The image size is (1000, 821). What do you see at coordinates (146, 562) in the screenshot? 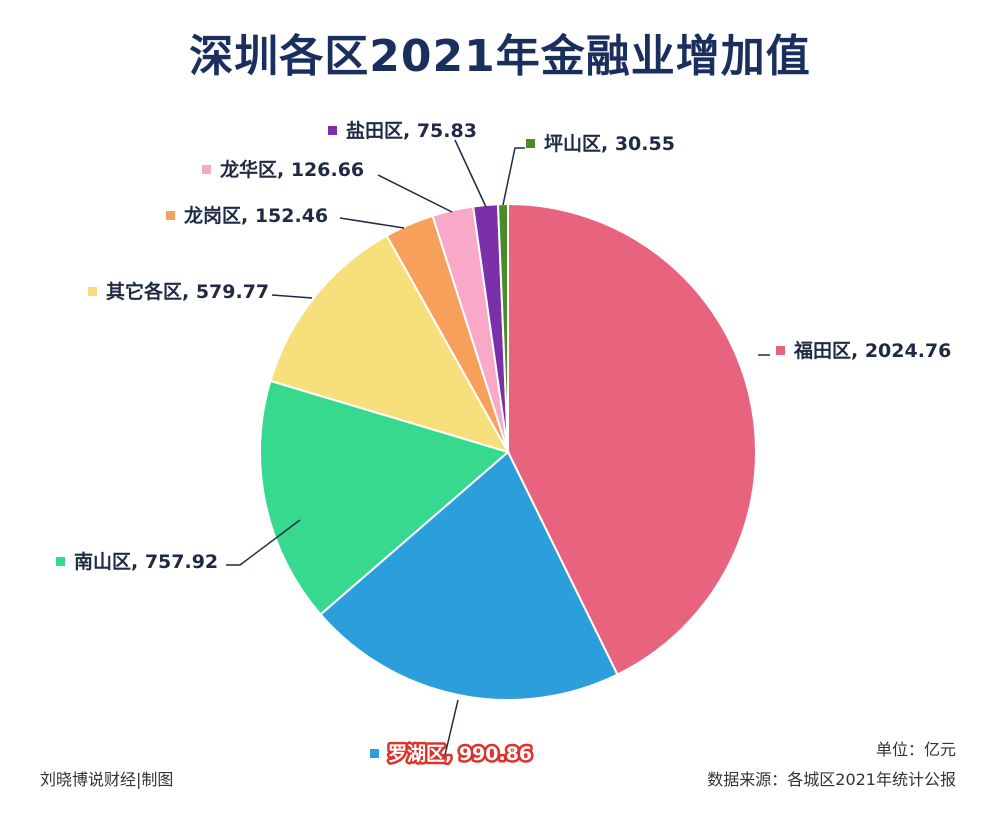
I see `slice-label-2: 南山区, 757.92` at bounding box center [146, 562].